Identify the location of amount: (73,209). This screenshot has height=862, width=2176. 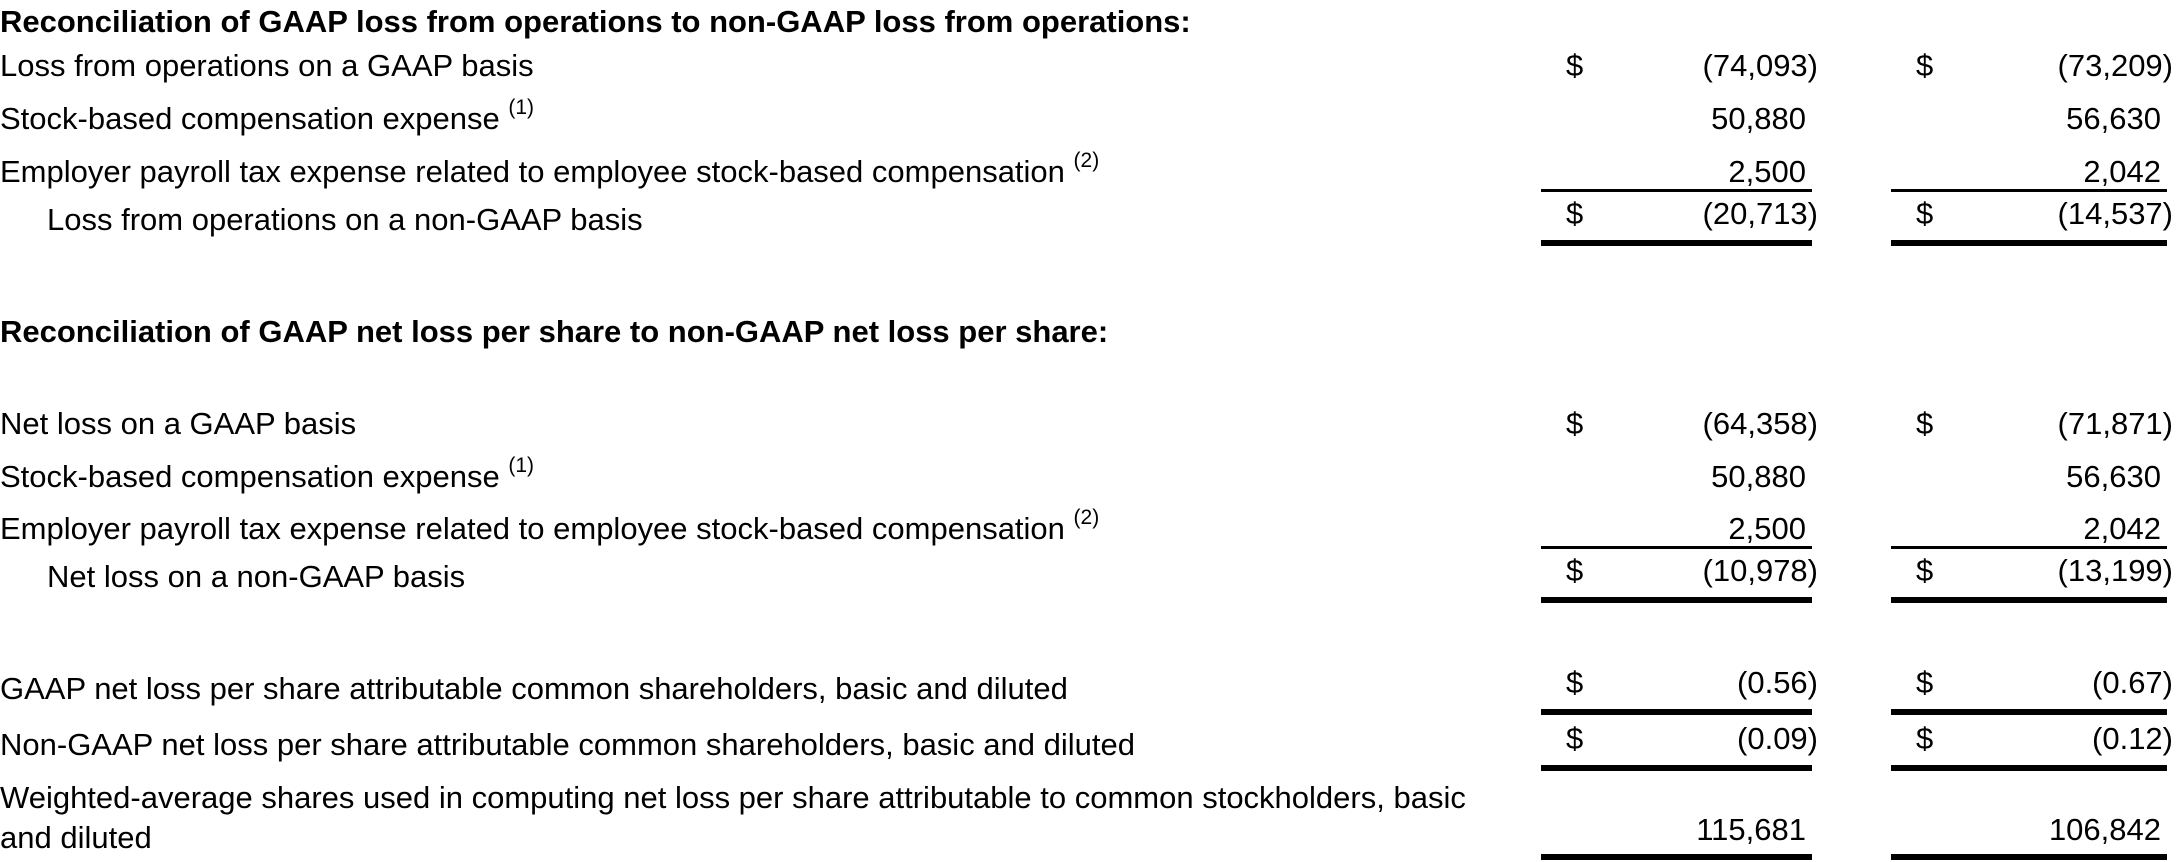
(2115, 65).